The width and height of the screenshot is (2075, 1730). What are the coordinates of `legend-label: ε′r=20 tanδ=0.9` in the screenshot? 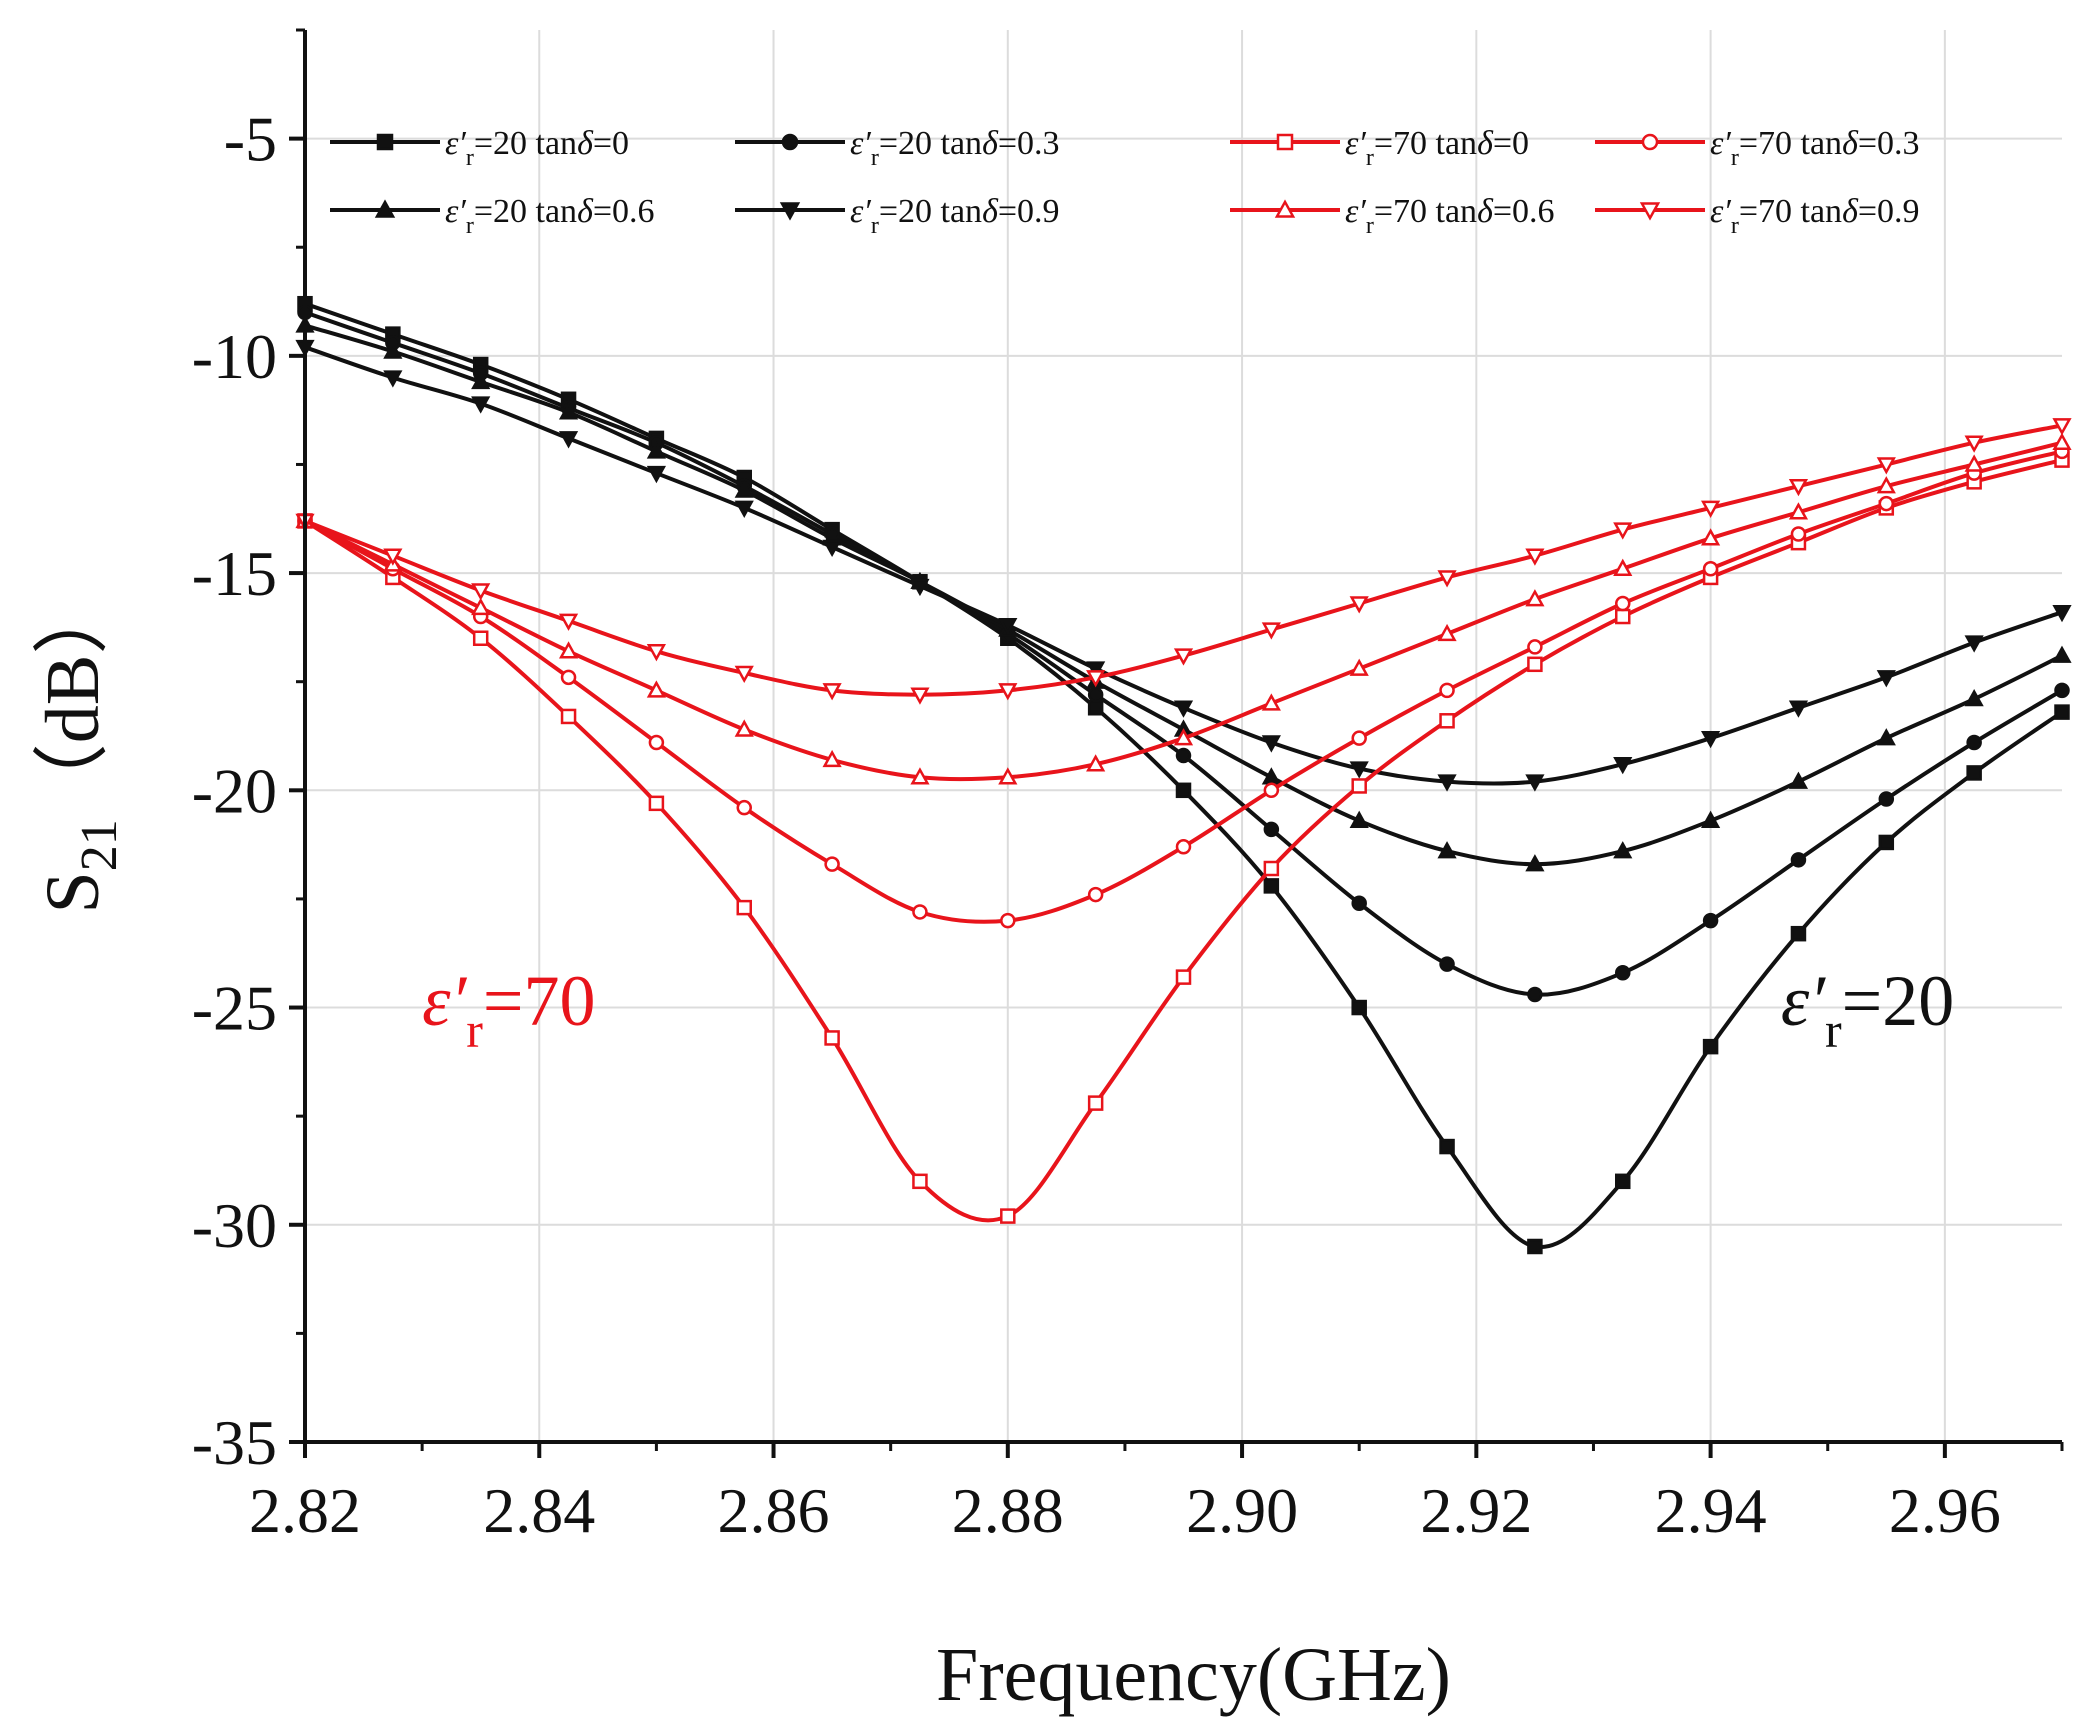 It's located at (955, 216).